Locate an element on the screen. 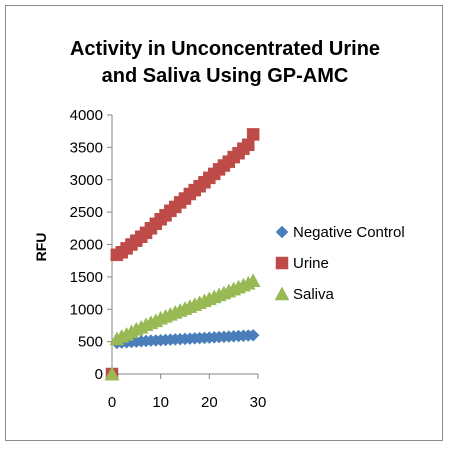 The width and height of the screenshot is (450, 450). urine-data-point is located at coordinates (253, 134).